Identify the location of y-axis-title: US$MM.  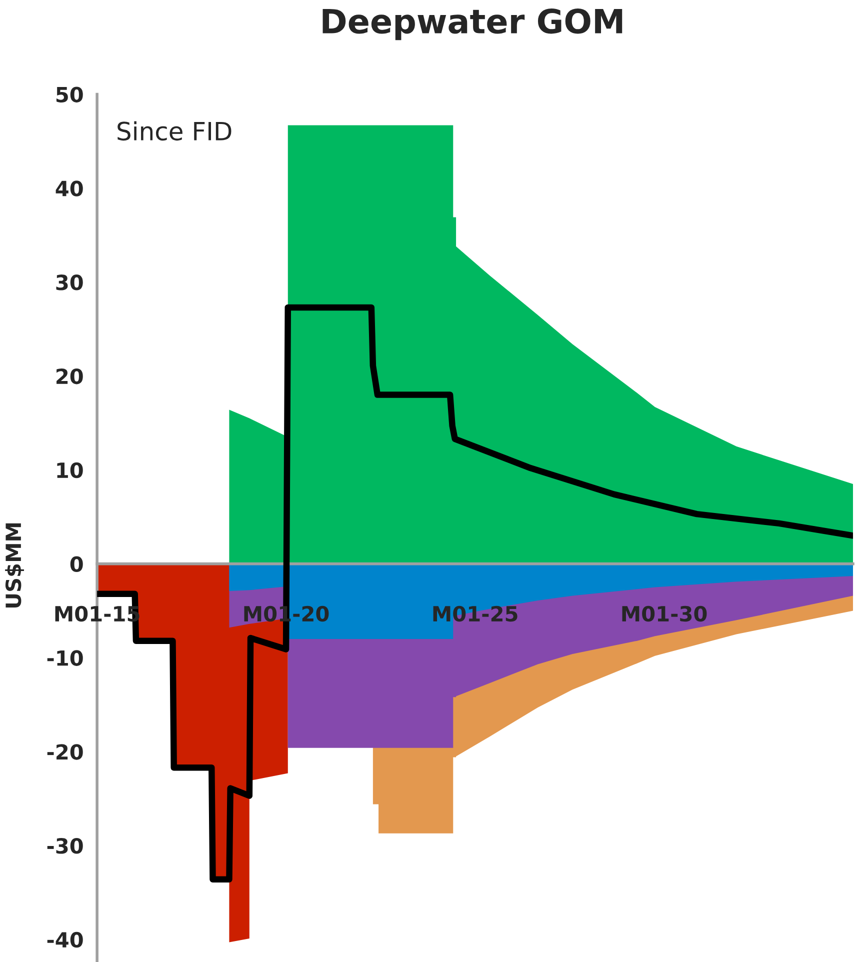
(14, 565).